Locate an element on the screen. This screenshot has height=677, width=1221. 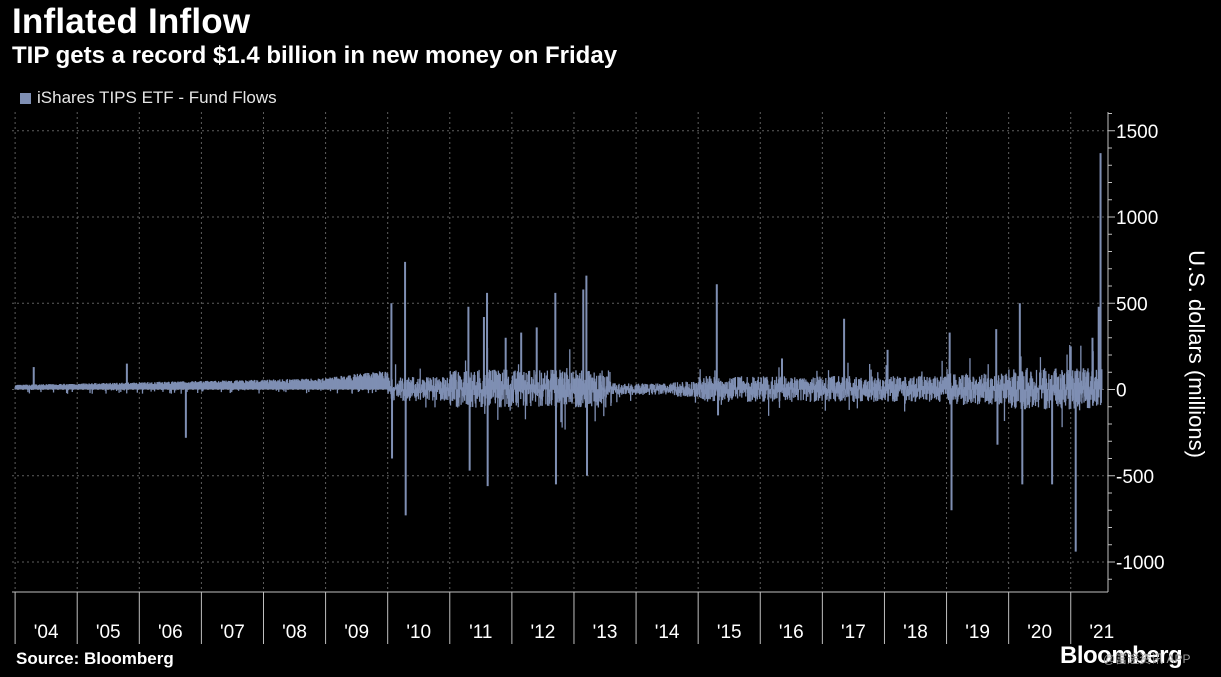
y-axis-label: U.S. dollars (millions) is located at coordinates (1196, 354).